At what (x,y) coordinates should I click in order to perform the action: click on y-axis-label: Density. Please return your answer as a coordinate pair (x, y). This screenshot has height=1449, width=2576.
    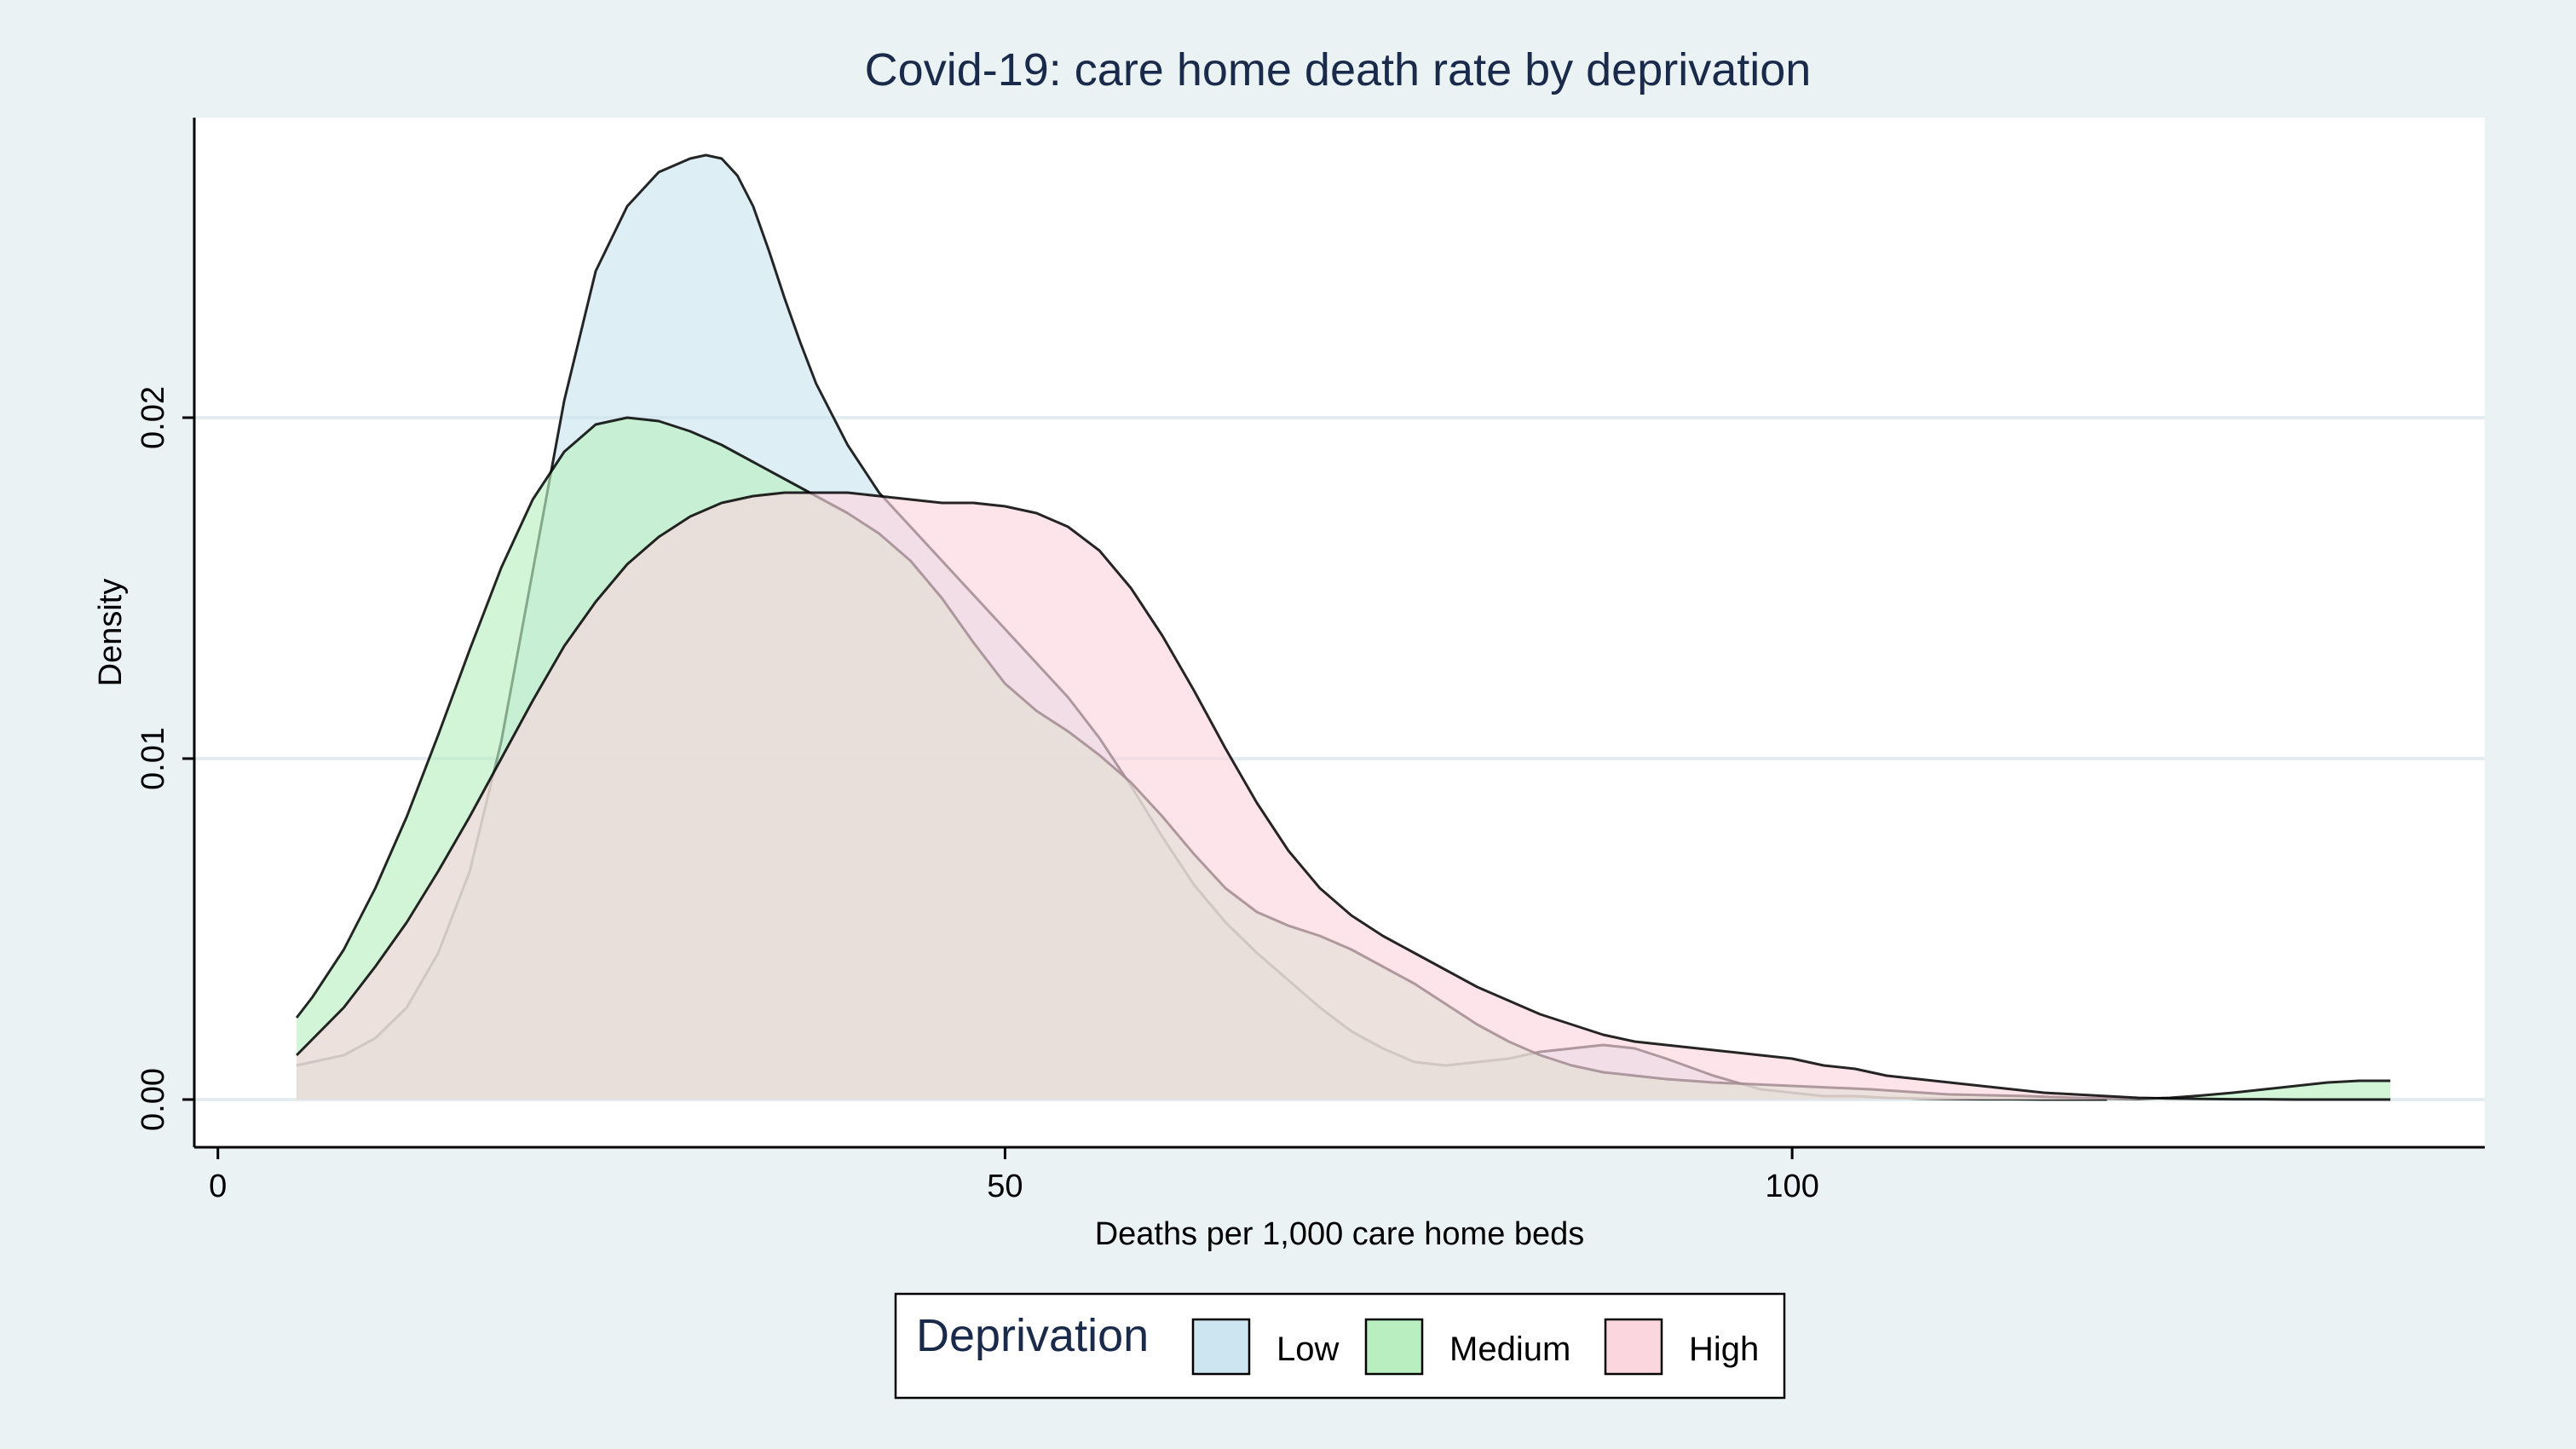
    Looking at the image, I should click on (111, 633).